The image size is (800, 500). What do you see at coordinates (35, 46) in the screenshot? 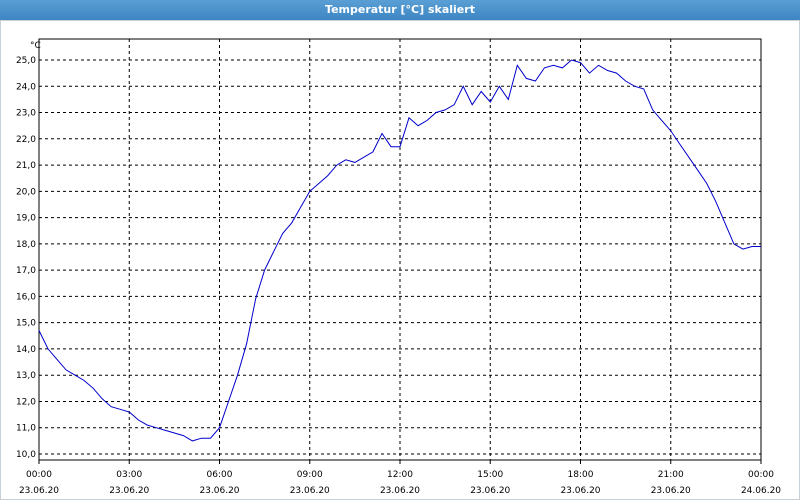
I see `y-axis-label: °C` at bounding box center [35, 46].